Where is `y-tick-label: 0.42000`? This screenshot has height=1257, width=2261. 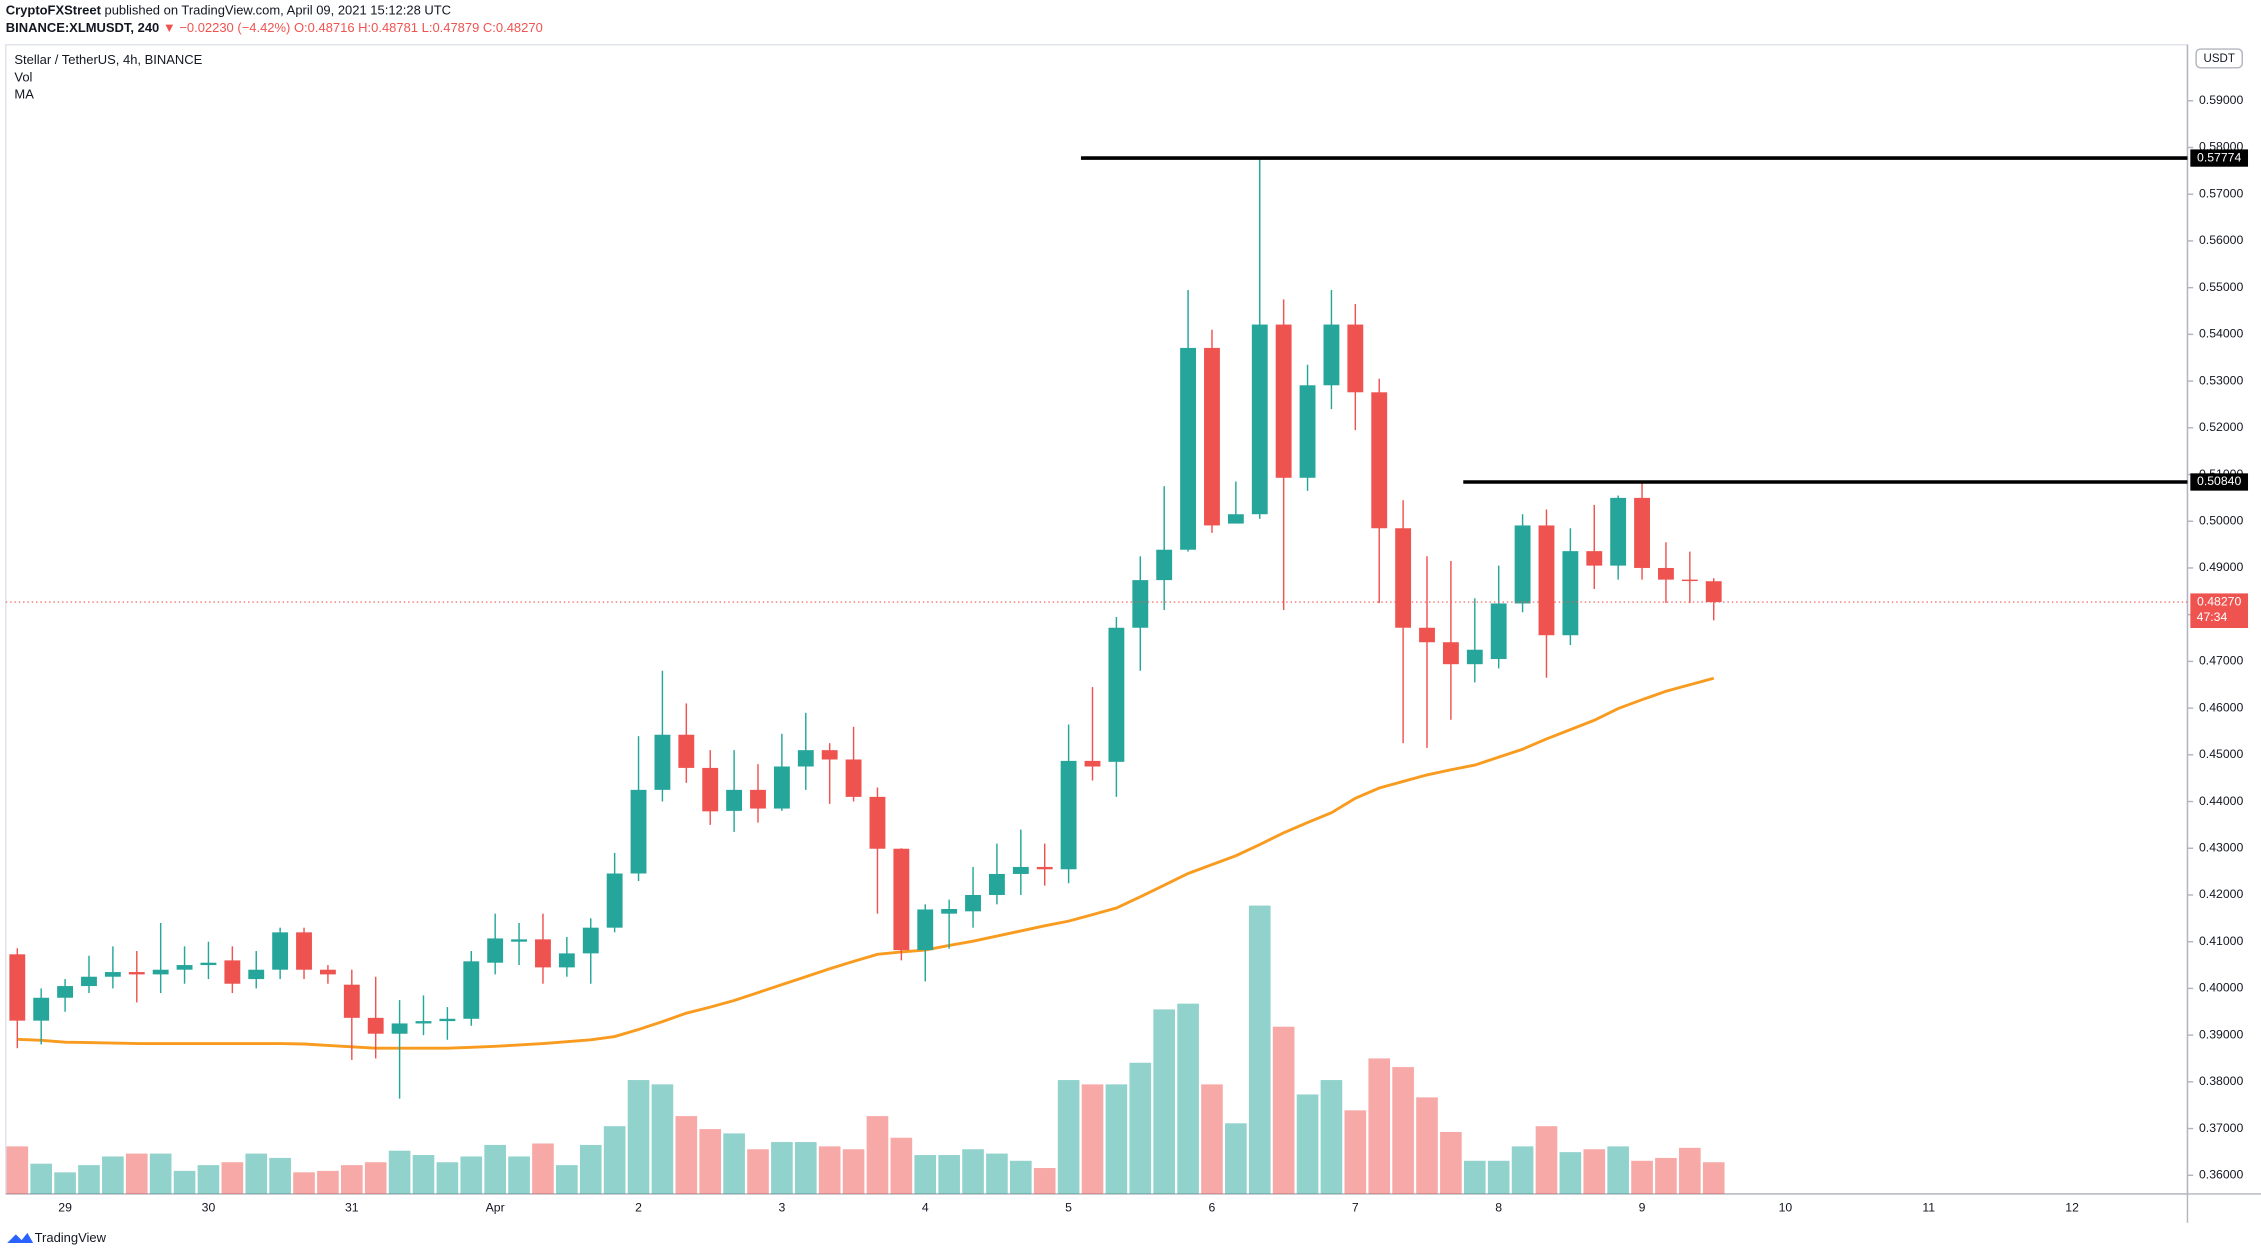 y-tick-label: 0.42000 is located at coordinates (2221, 894).